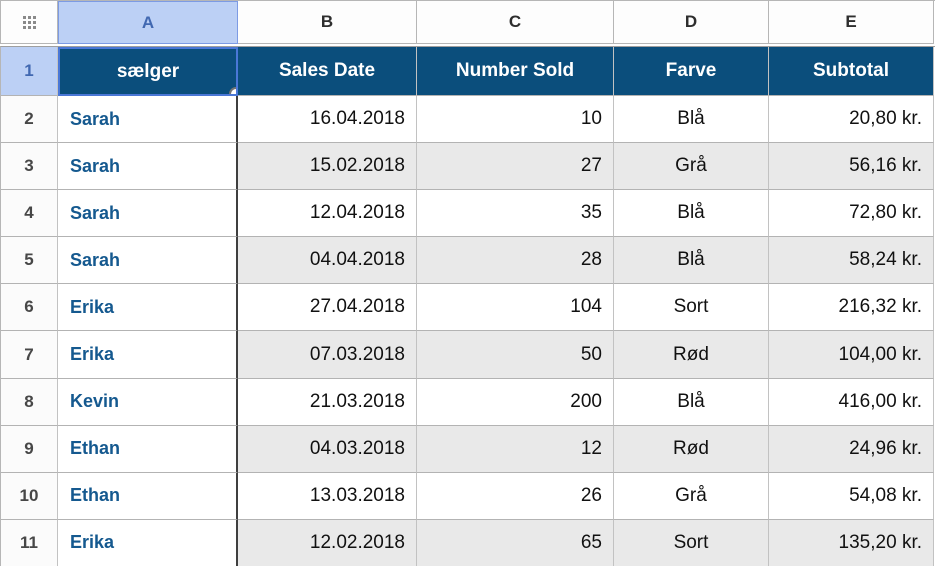  What do you see at coordinates (851, 449) in the screenshot?
I see `subtotal-cell: 24,96 kr.` at bounding box center [851, 449].